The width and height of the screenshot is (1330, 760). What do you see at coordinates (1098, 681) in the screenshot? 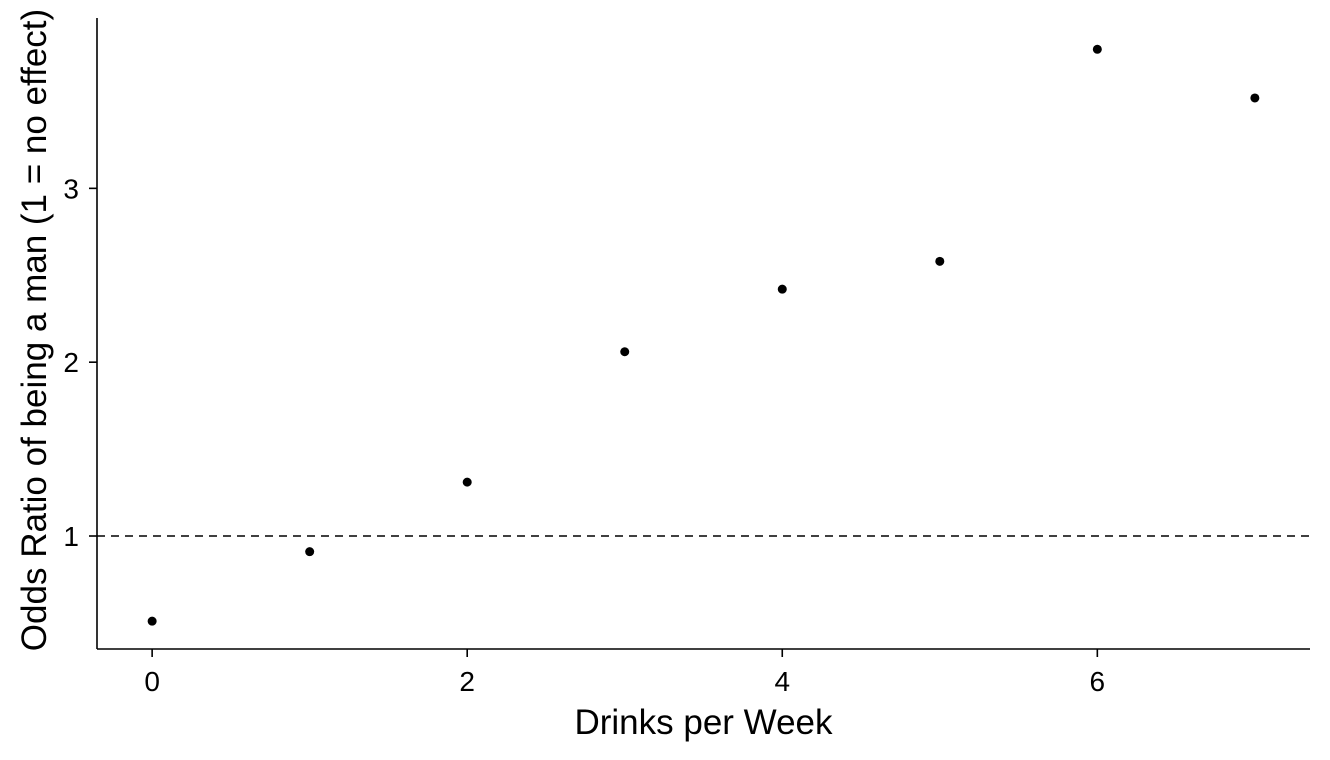
I see `x-tick-label: 6` at bounding box center [1098, 681].